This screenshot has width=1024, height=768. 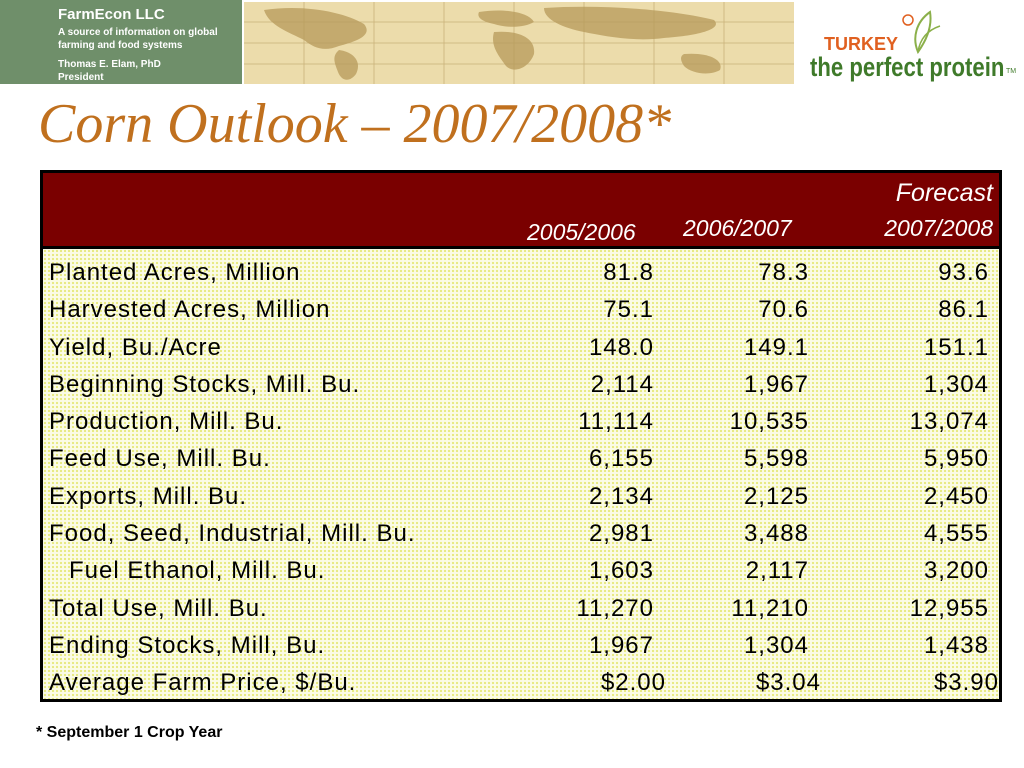 What do you see at coordinates (956, 534) in the screenshot?
I see `cell-2007-2008: 4,555` at bounding box center [956, 534].